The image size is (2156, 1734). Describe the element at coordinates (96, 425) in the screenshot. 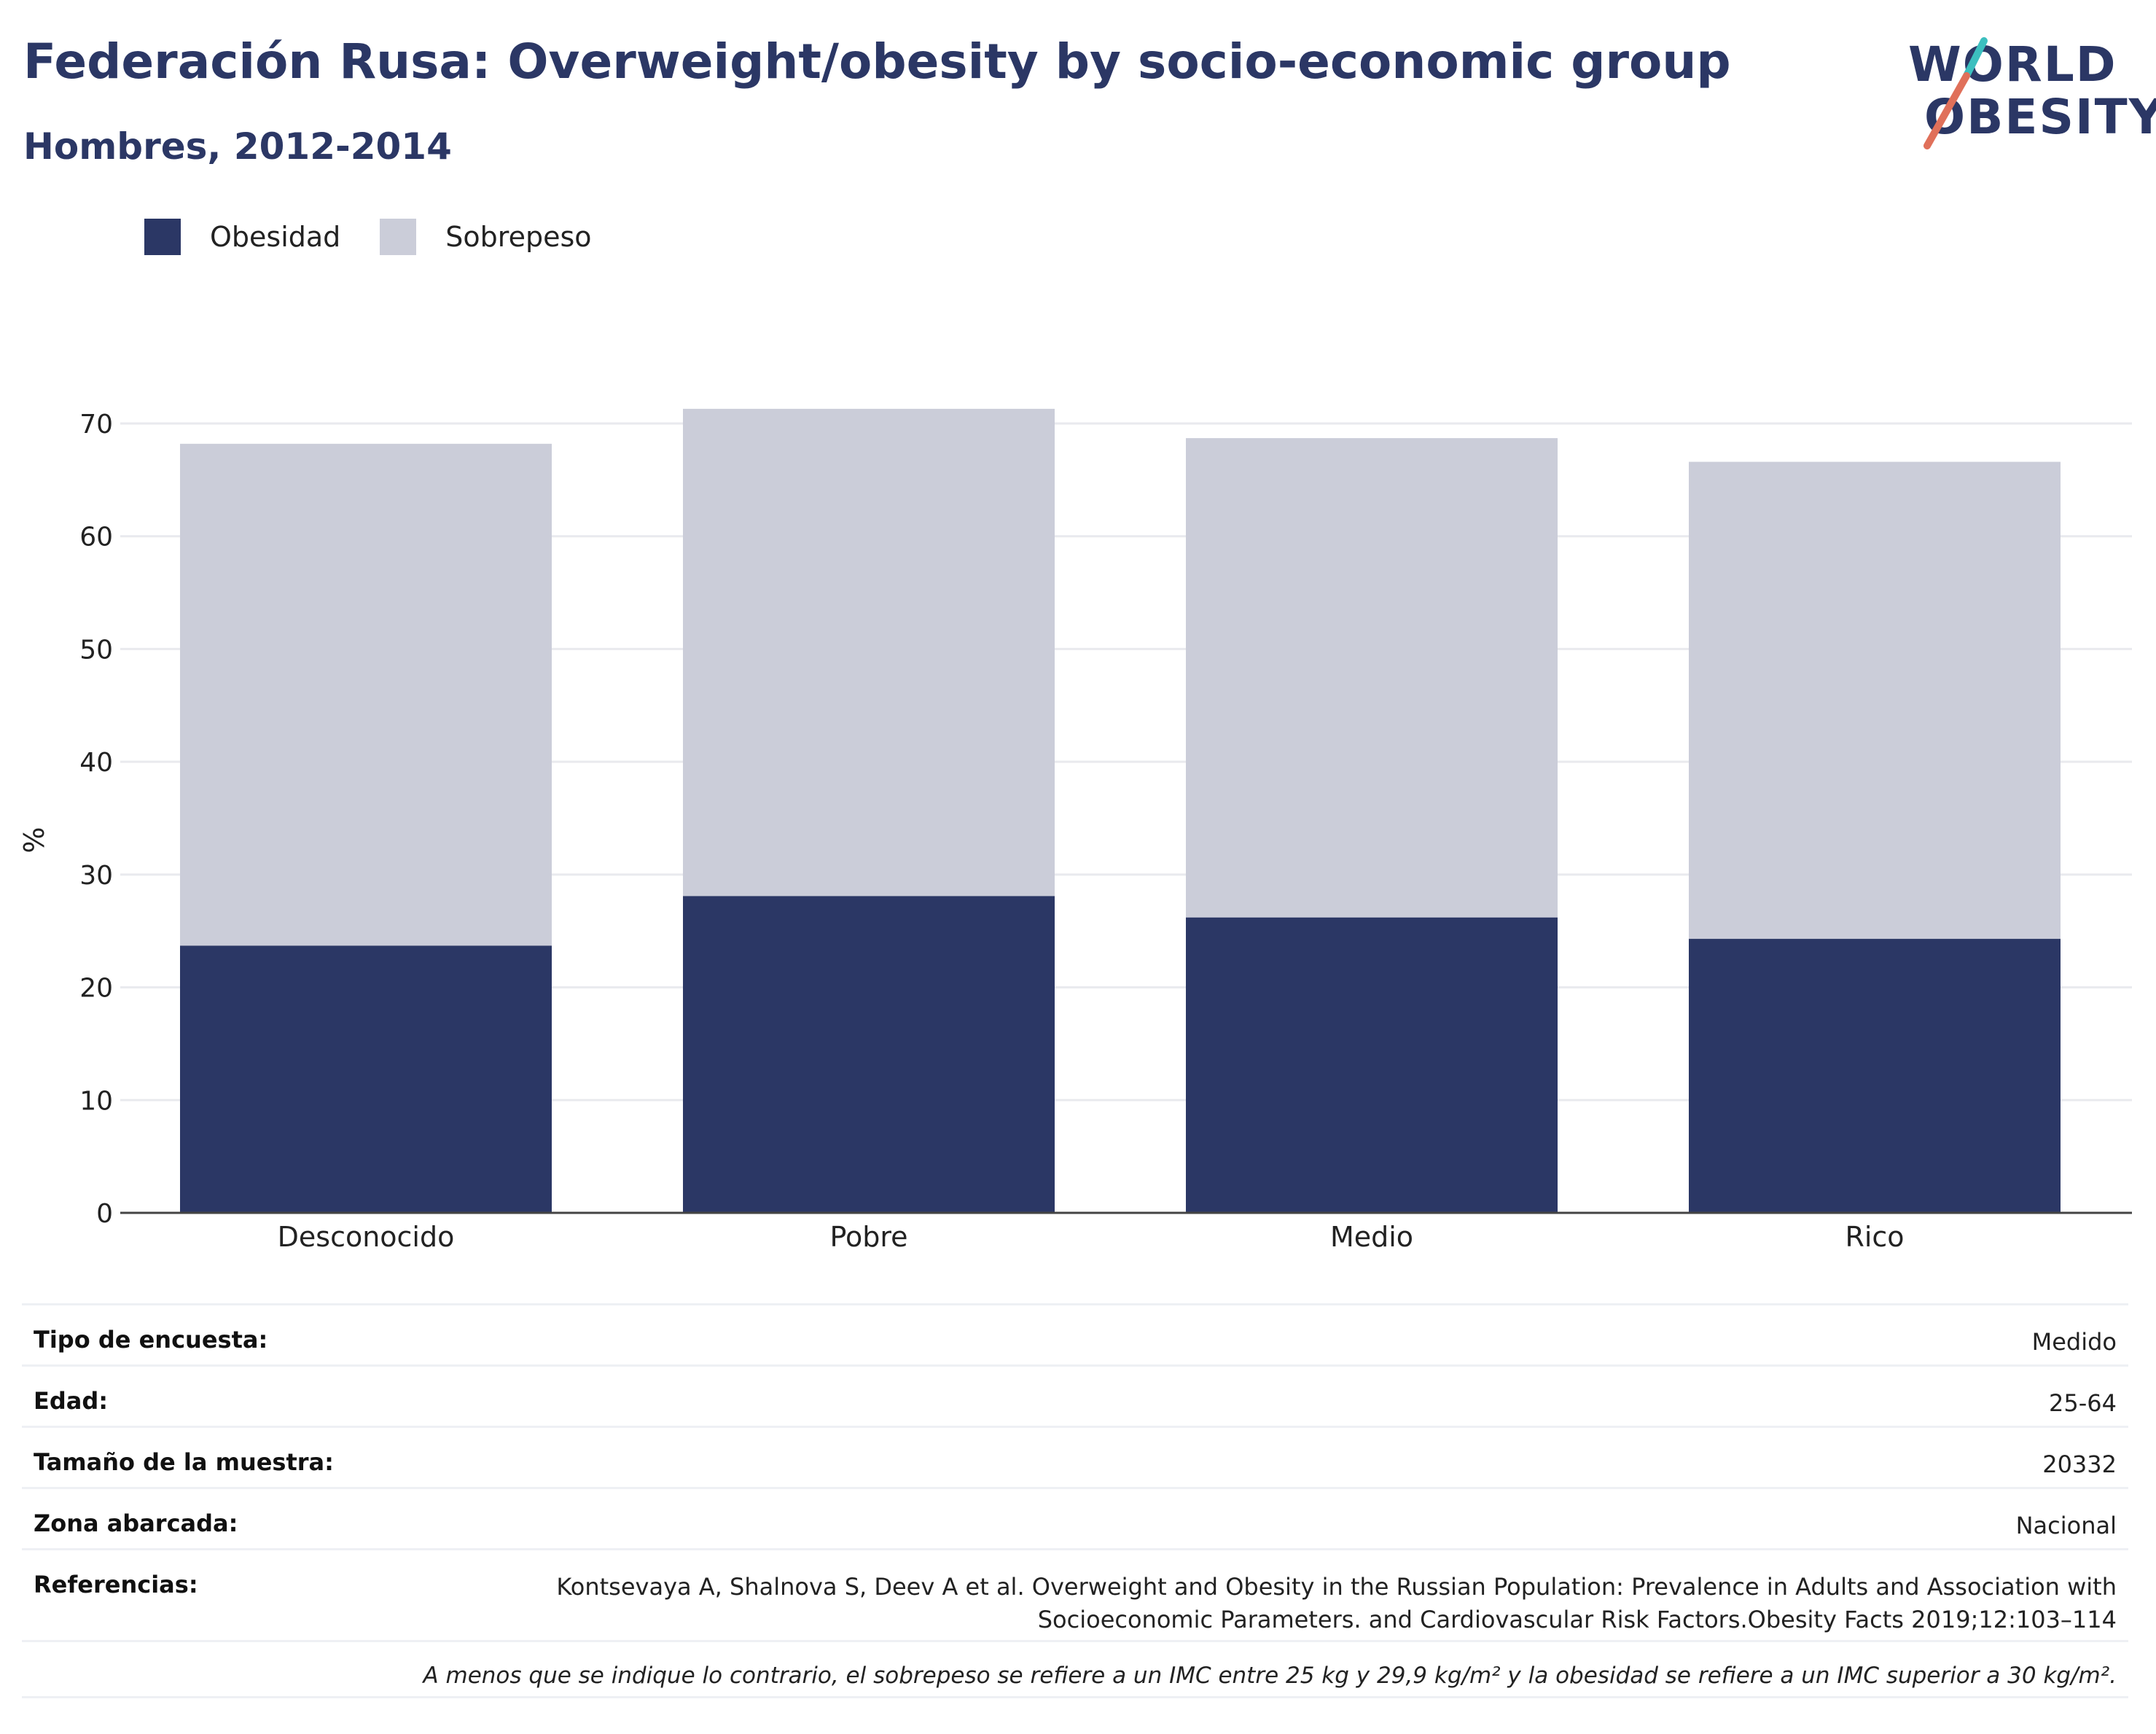

I see `y-tick-label: 70` at that location.